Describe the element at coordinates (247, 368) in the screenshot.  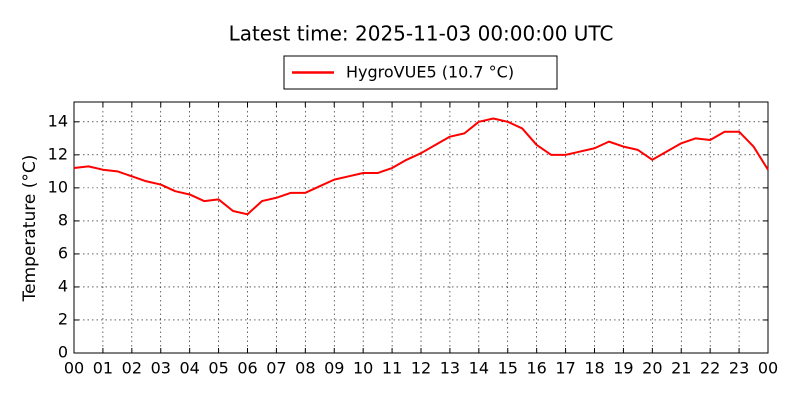
I see `x-tick-label: 06` at that location.